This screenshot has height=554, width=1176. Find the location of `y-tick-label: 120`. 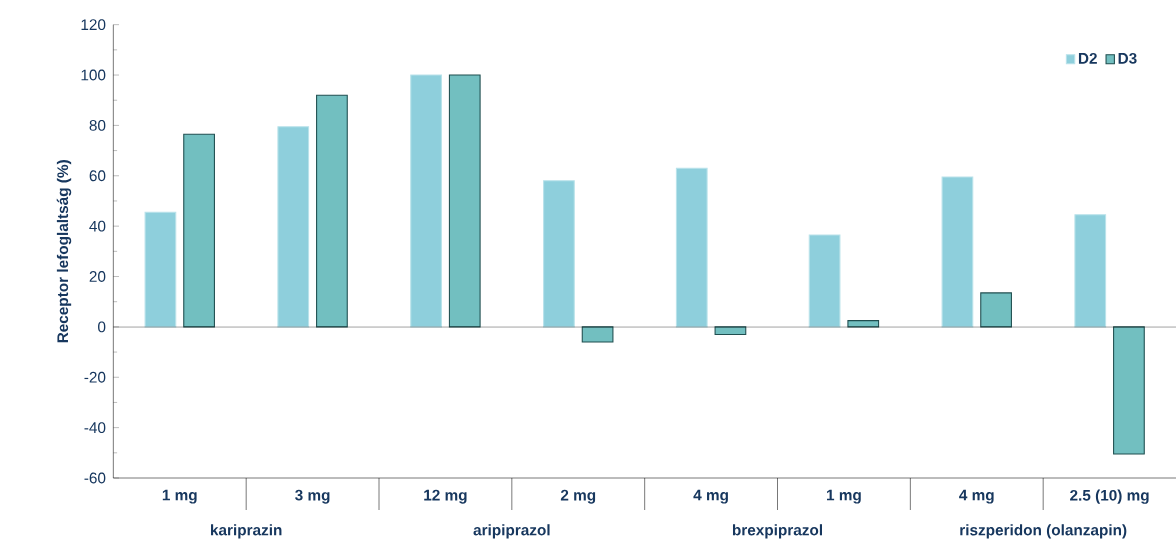

y-tick-label: 120 is located at coordinates (93, 25).